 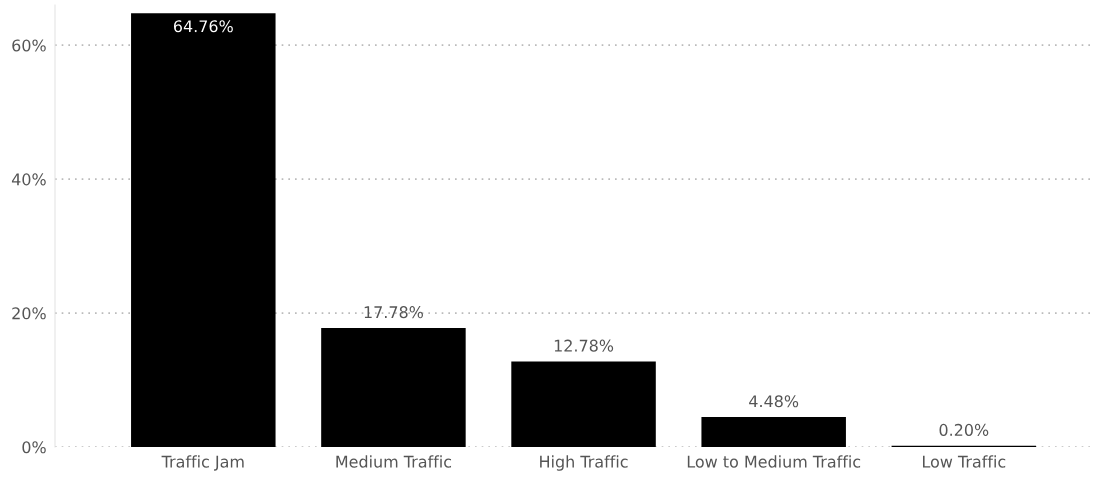 What do you see at coordinates (393, 312) in the screenshot?
I see `data-label: 17.78%` at bounding box center [393, 312].